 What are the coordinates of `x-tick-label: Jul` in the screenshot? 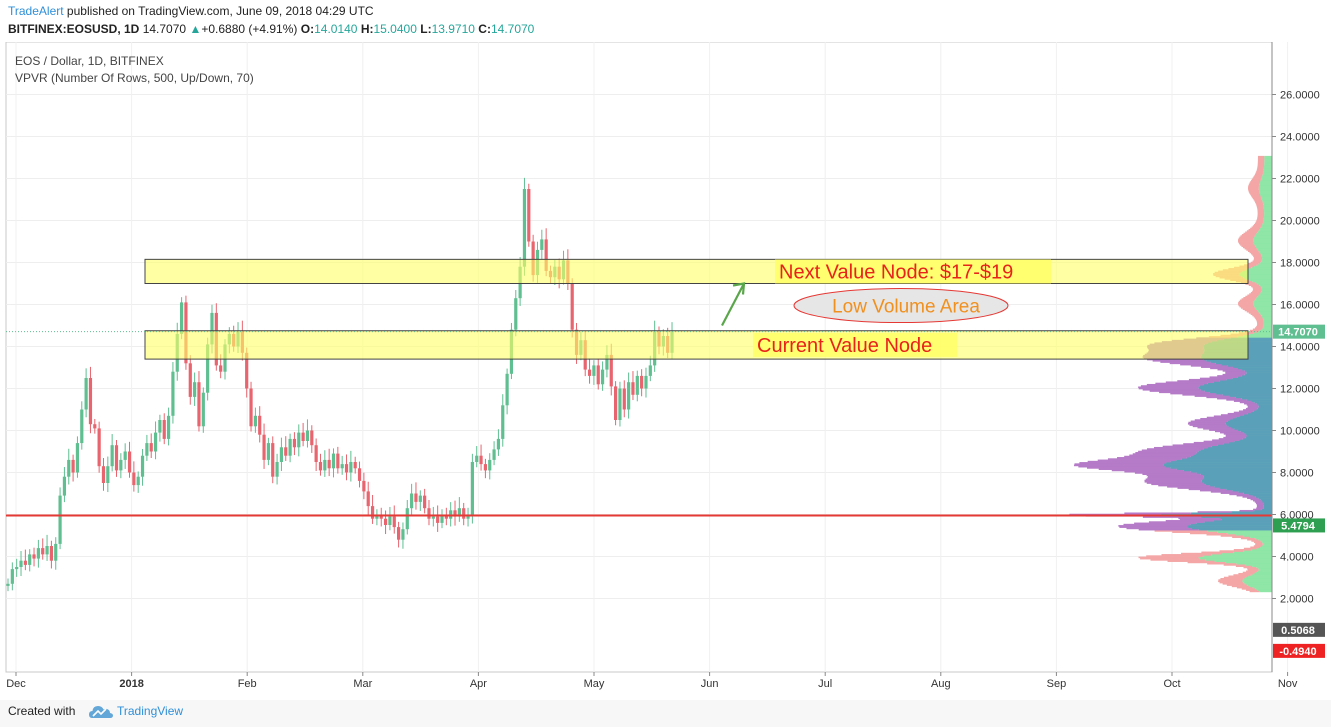 It's located at (825, 684).